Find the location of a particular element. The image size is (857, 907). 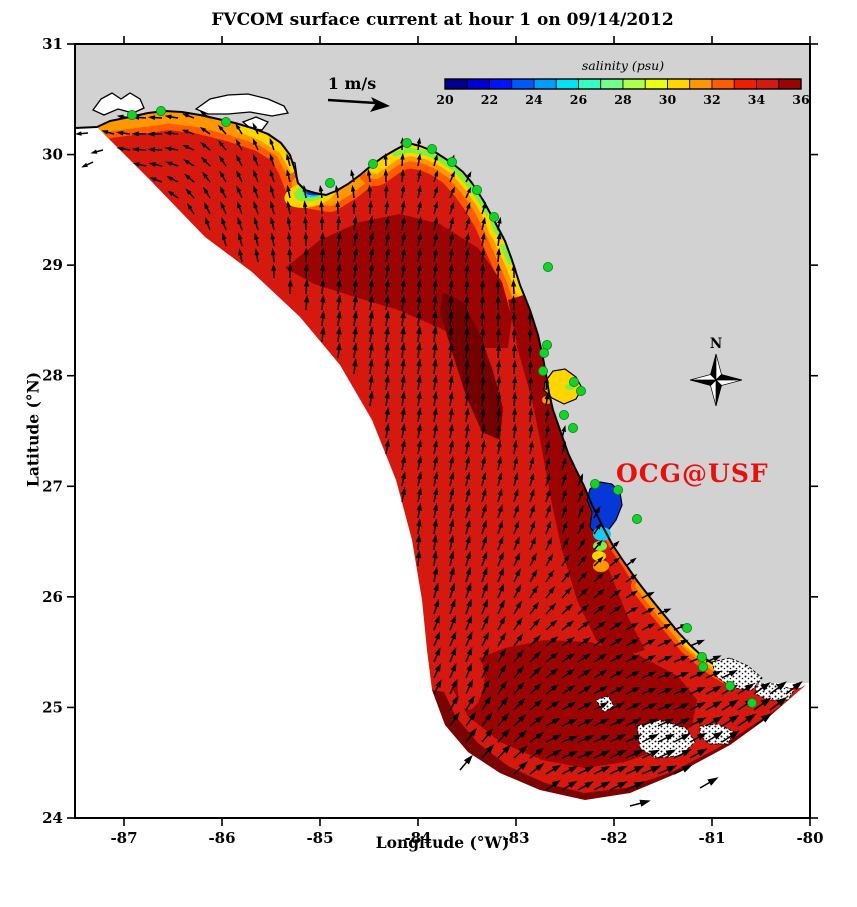

svg-text: 22 is located at coordinates (489, 99).